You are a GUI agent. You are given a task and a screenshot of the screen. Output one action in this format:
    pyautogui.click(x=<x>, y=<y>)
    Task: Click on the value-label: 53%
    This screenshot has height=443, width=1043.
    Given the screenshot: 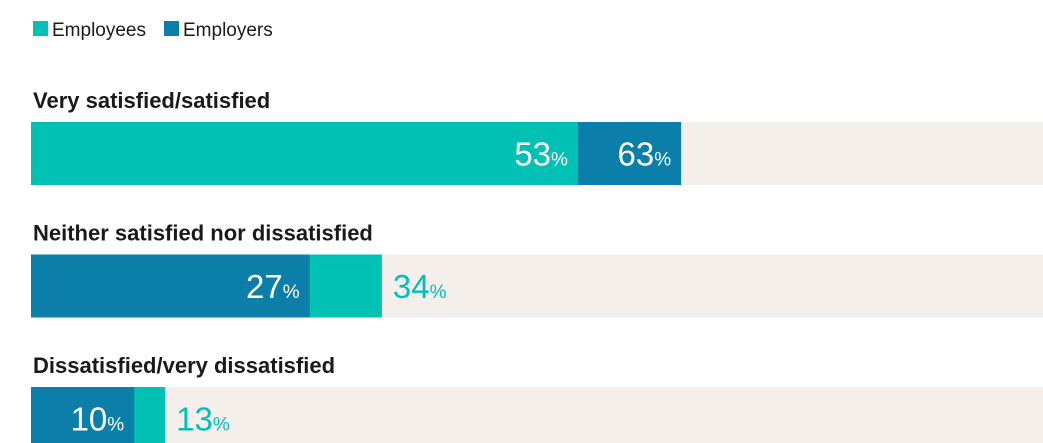 What is the action you would take?
    pyautogui.click(x=541, y=154)
    